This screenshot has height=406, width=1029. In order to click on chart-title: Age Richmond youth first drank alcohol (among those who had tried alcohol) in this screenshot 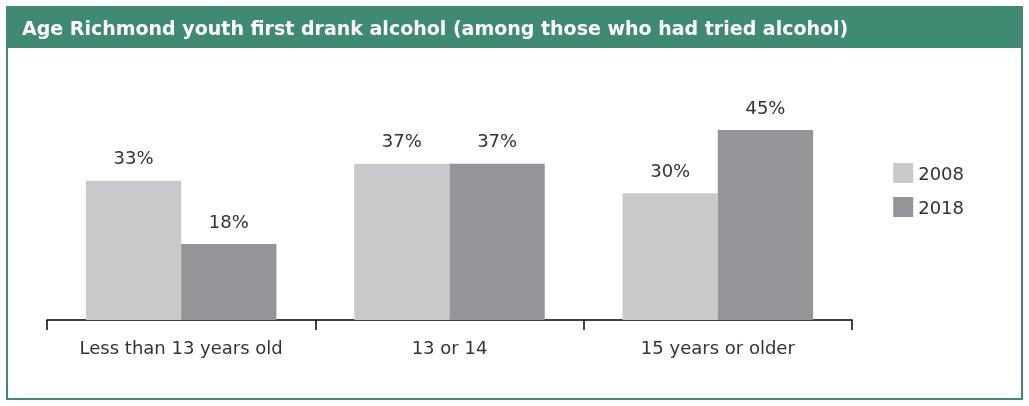, I will do `click(514, 28)`.